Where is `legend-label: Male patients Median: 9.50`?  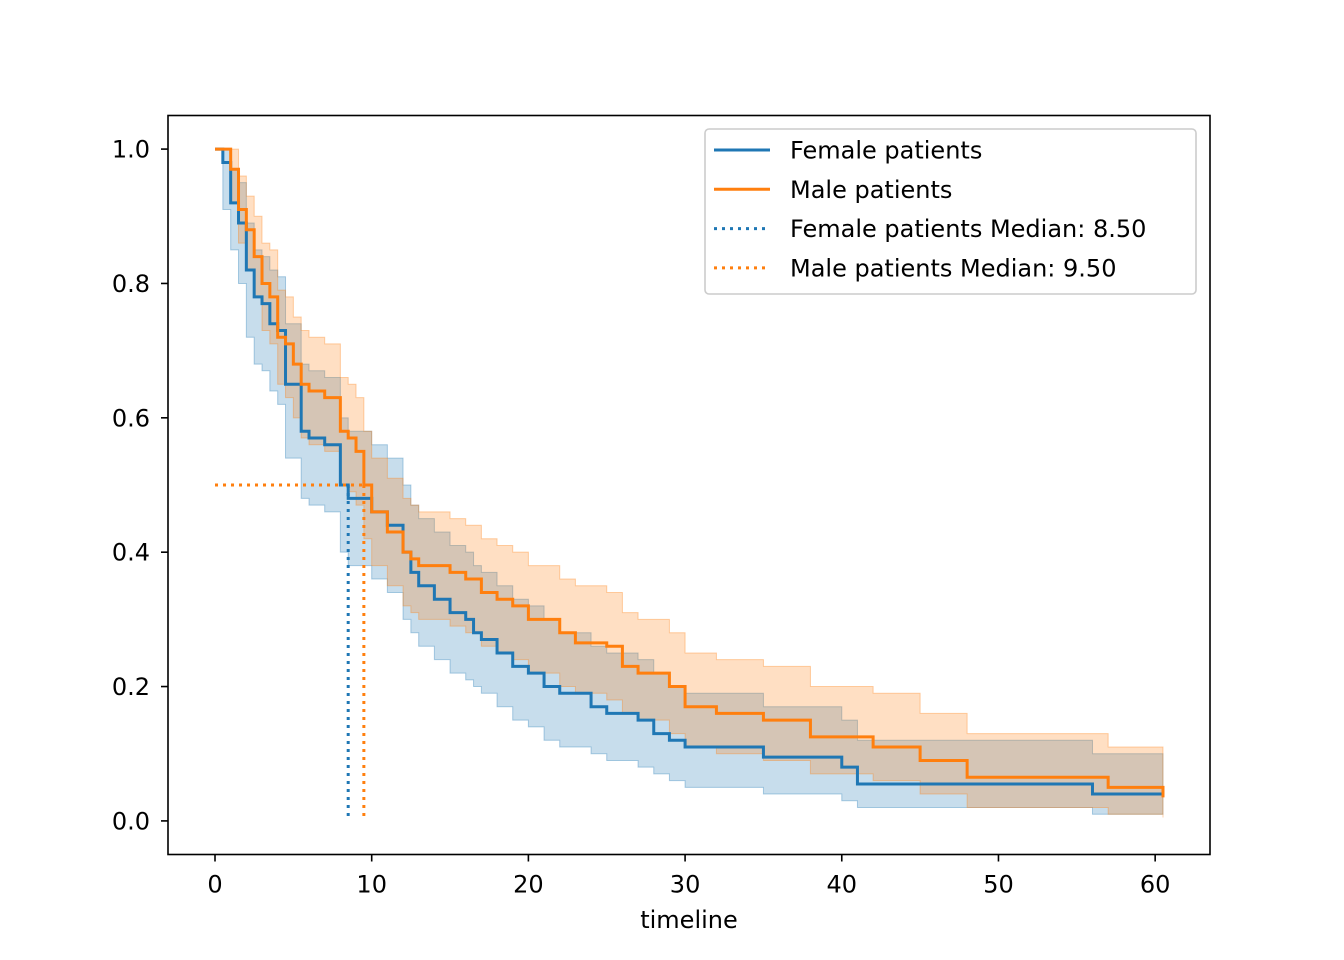
legend-label: Male patients Median: 9.50 is located at coordinates (953, 268).